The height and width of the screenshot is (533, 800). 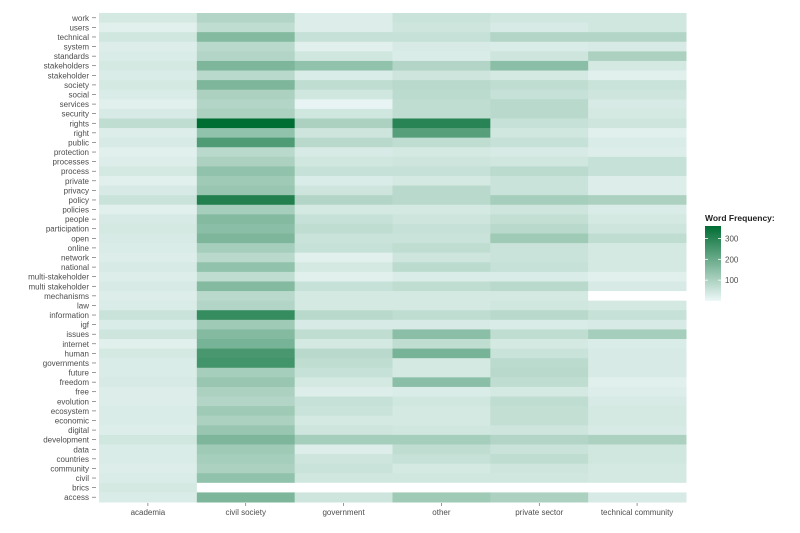 I want to click on y-tick-label: stakeholders, so click(x=66, y=66).